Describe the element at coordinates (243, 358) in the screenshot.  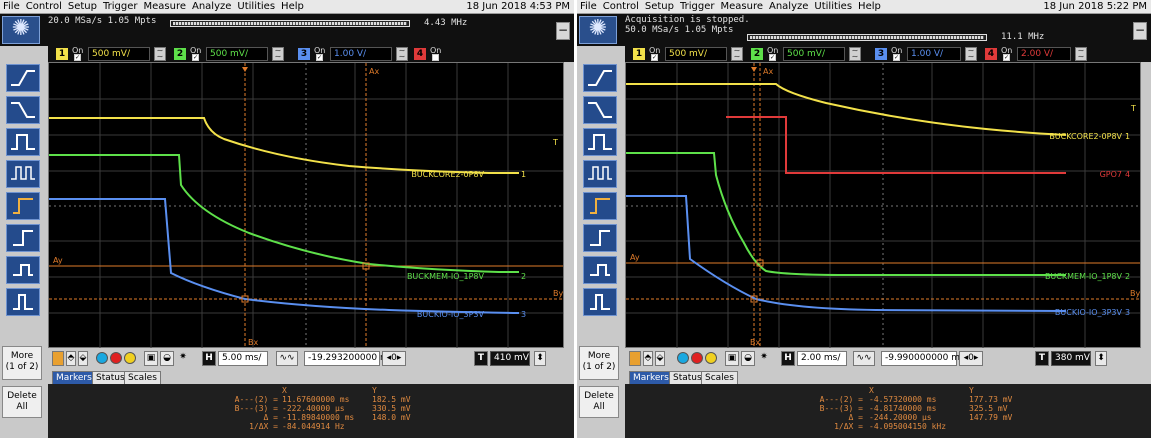
I see `timebase-field: 5.00 ms/` at that location.